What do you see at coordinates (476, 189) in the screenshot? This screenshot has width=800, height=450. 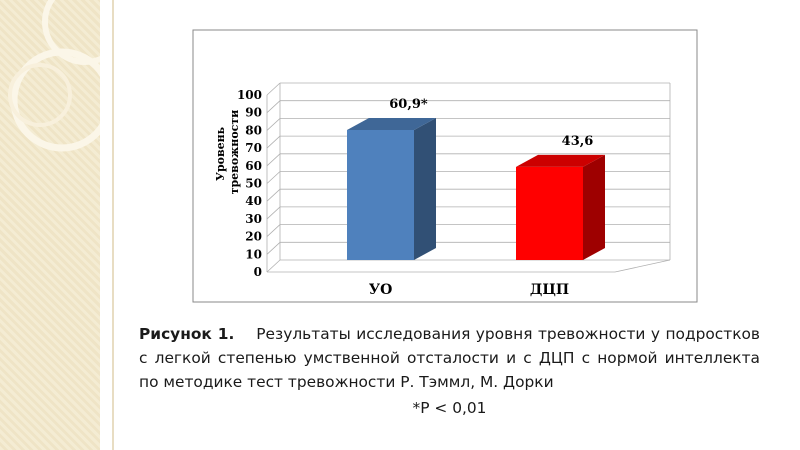 I see `bars` at bounding box center [476, 189].